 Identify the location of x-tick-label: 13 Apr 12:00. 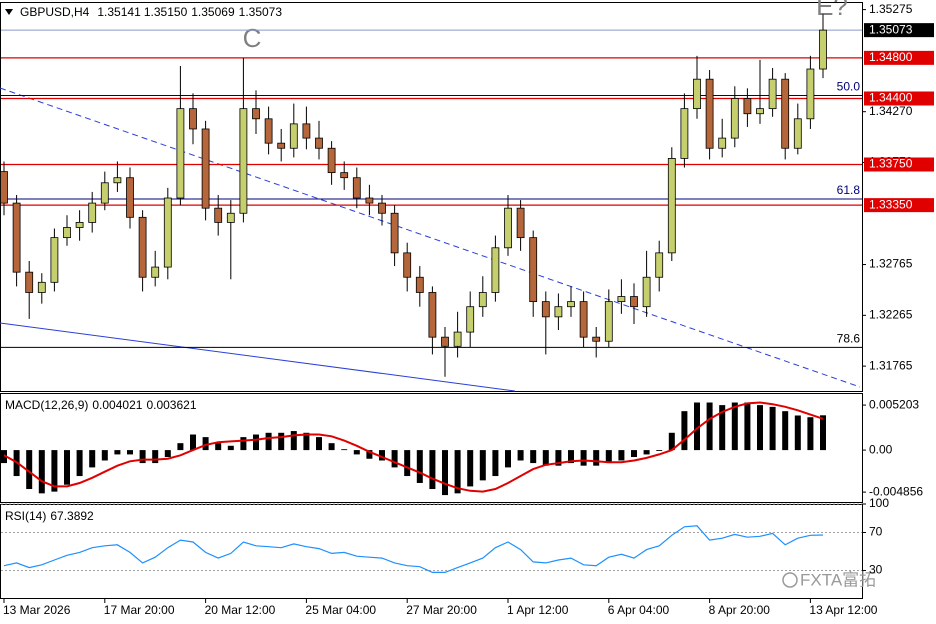
(843, 610).